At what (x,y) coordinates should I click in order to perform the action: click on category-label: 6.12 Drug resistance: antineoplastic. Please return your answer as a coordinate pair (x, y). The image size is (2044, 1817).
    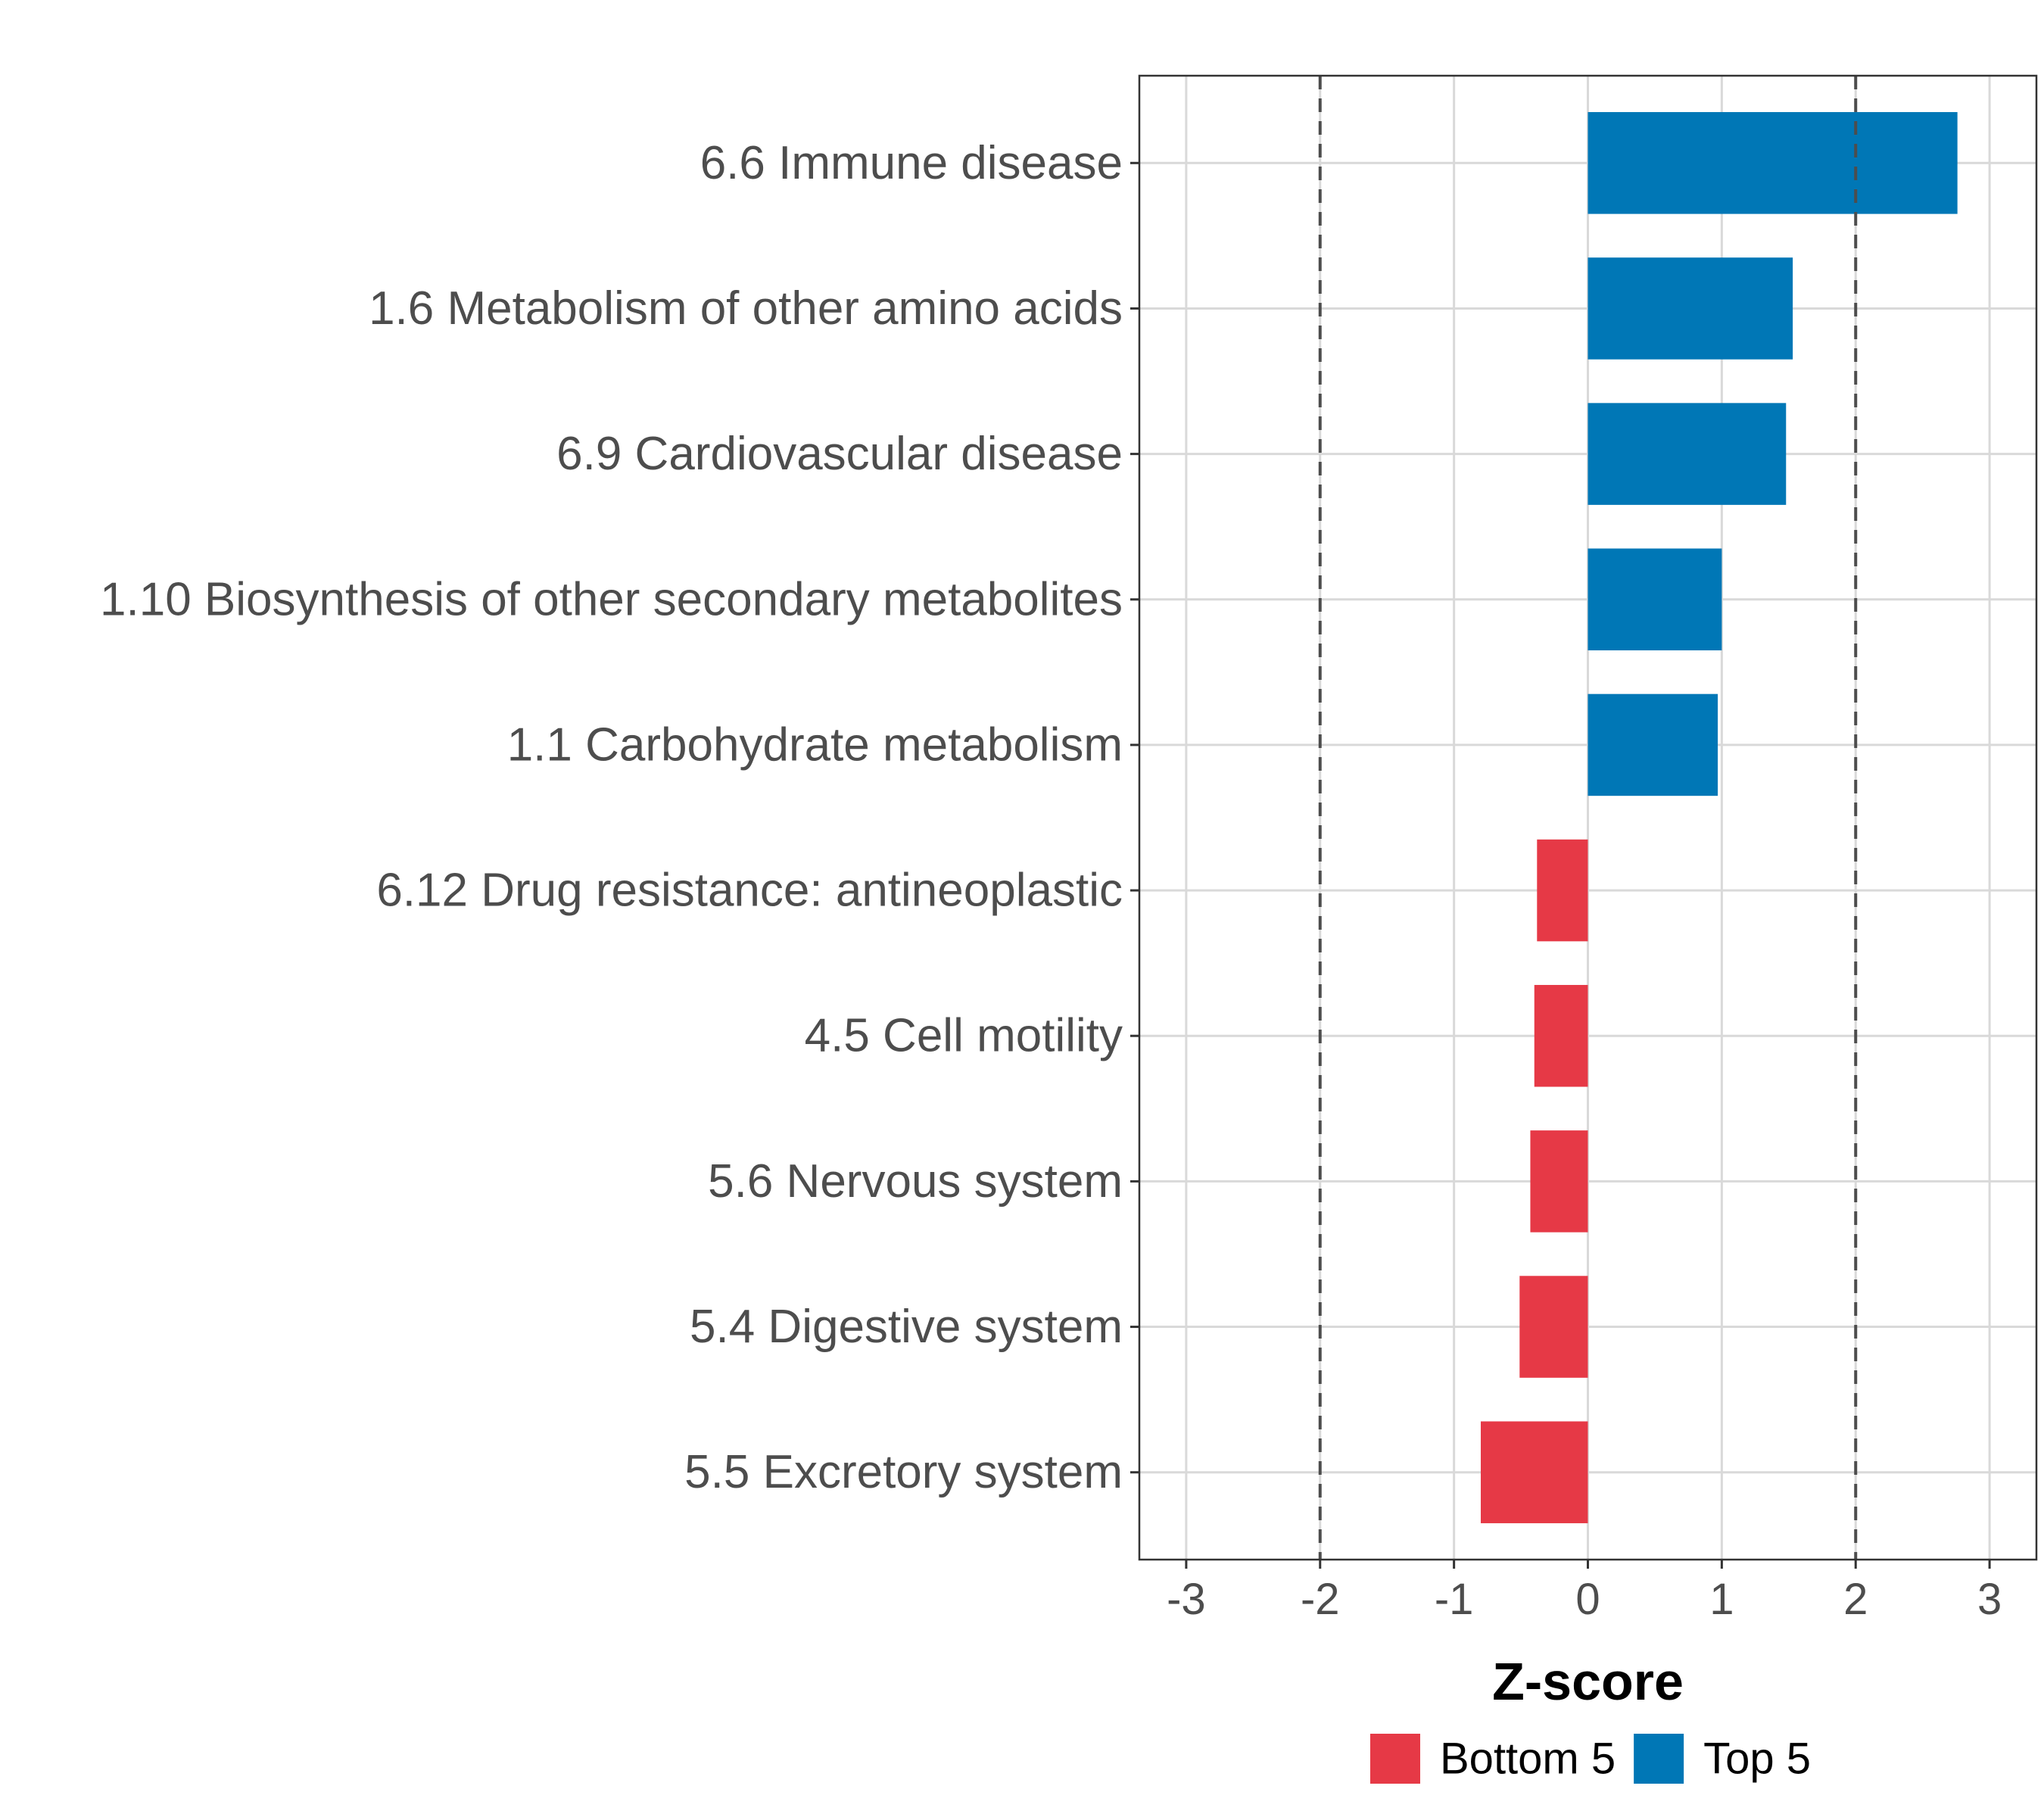
    Looking at the image, I should click on (750, 891).